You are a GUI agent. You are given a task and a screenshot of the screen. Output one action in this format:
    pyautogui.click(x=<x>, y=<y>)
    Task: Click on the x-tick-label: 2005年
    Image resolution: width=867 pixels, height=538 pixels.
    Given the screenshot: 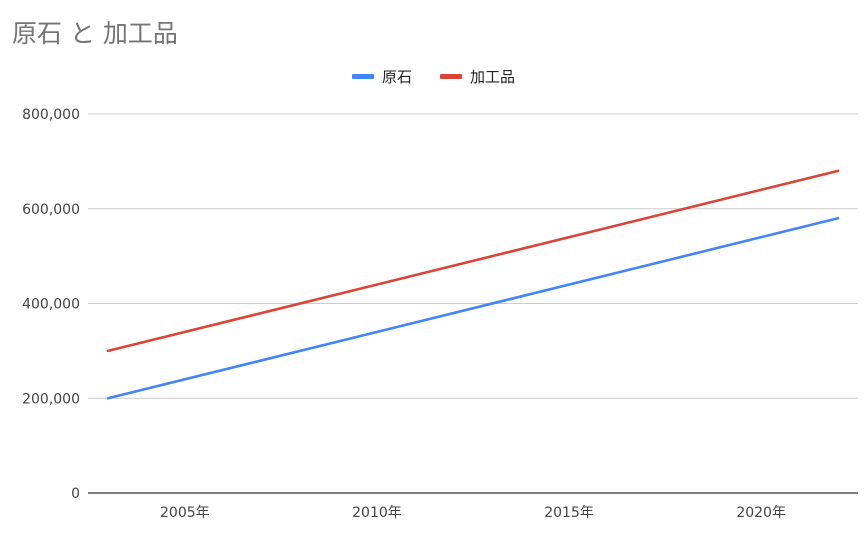 What is the action you would take?
    pyautogui.click(x=185, y=513)
    